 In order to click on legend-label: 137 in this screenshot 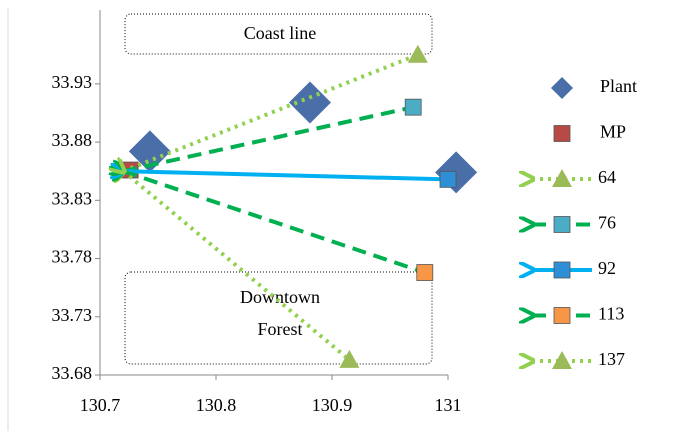, I will do `click(611, 359)`.